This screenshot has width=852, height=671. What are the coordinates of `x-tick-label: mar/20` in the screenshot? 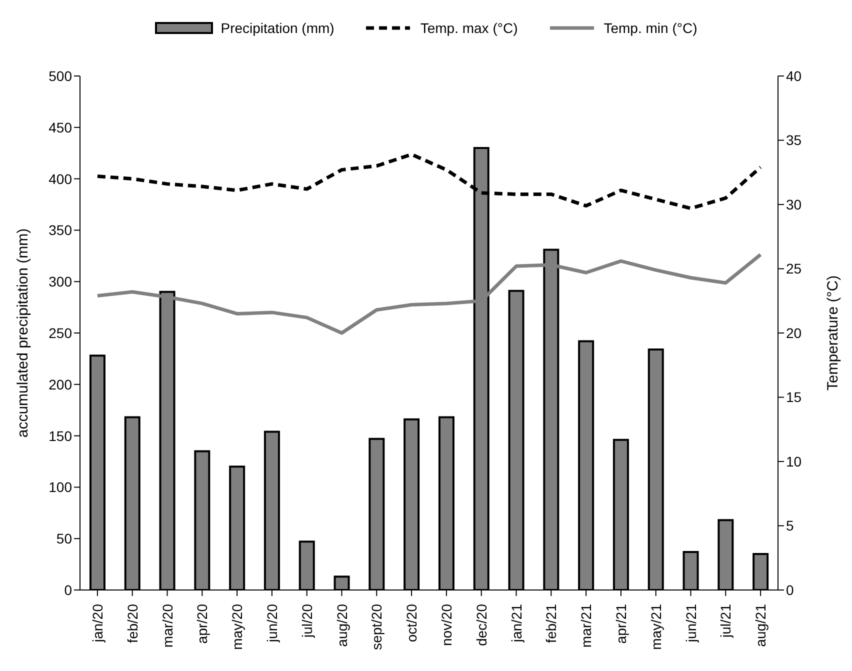 It's located at (167, 626).